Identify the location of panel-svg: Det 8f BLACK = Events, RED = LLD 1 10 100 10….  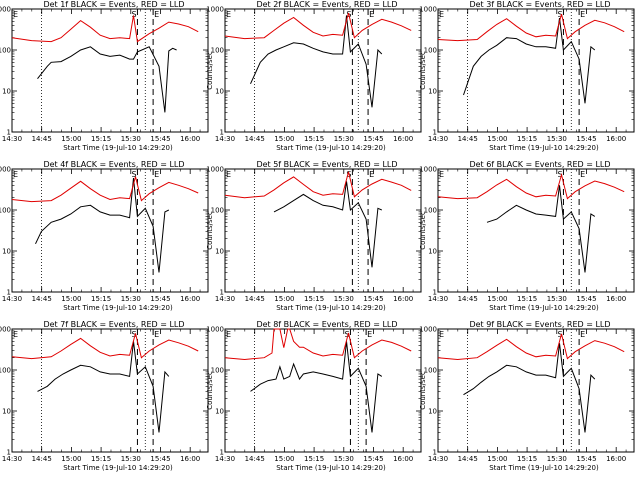
(314, 396).